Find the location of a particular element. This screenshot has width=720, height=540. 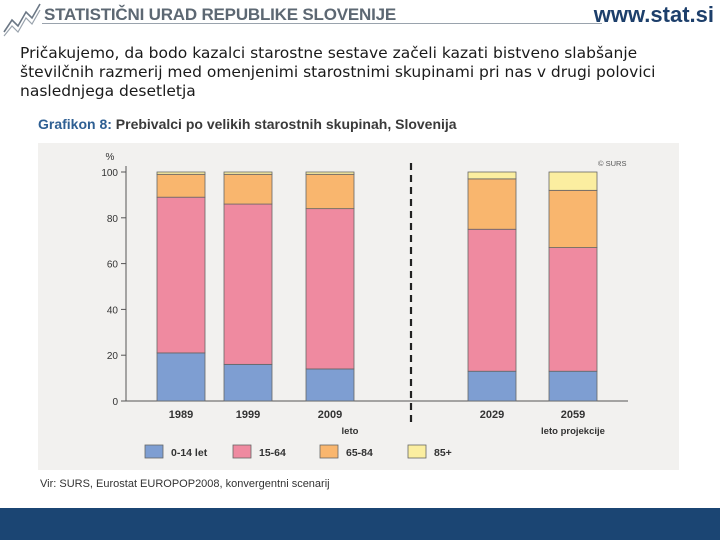

footer-bar is located at coordinates (360, 524).